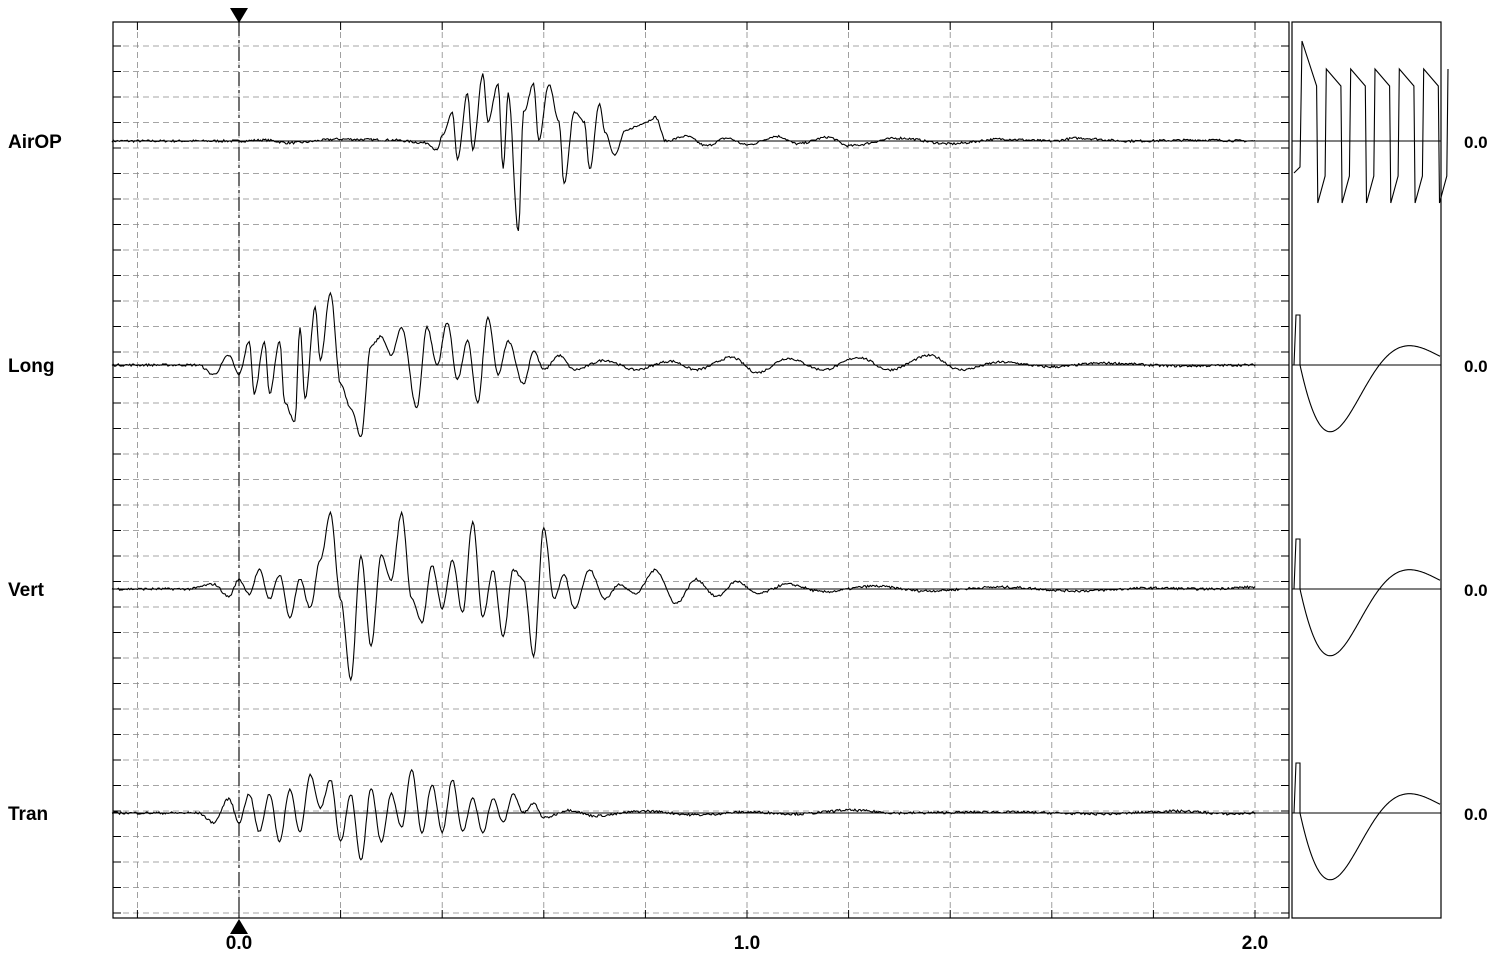 The width and height of the screenshot is (1501, 955). What do you see at coordinates (683, 364) in the screenshot?
I see `trace-long` at bounding box center [683, 364].